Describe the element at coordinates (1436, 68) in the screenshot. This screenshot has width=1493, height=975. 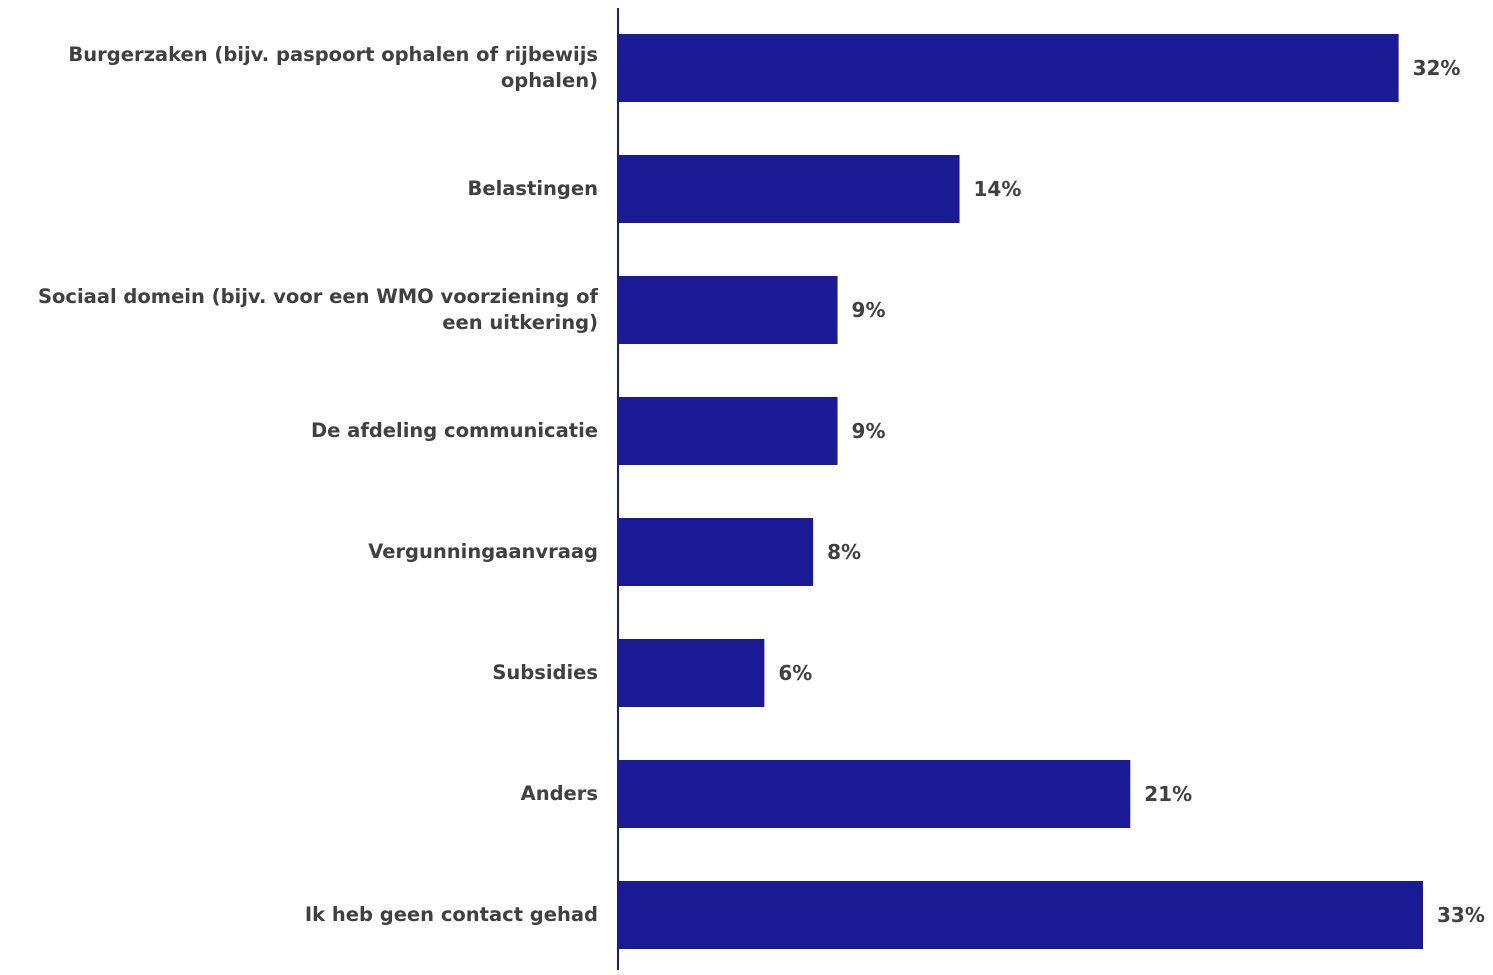
I see `data-label: 32%` at that location.